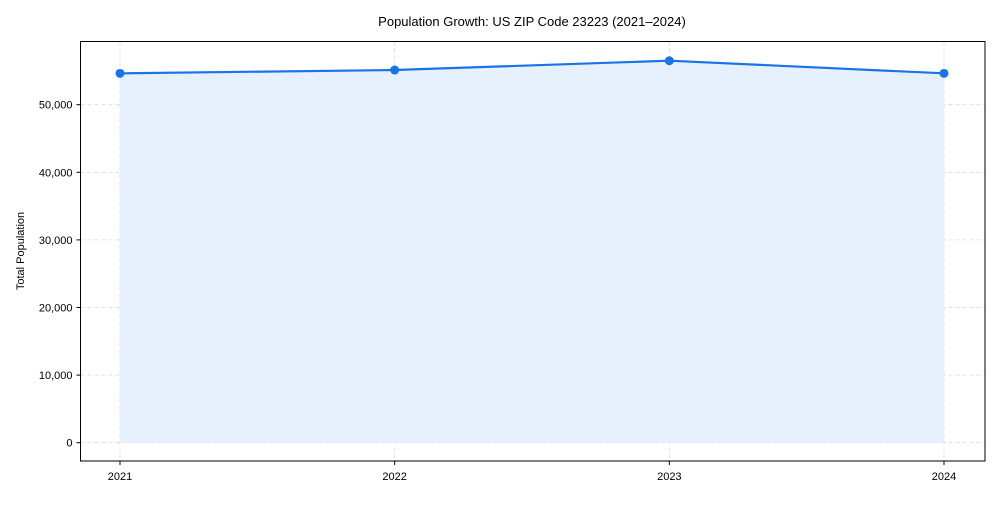  I want to click on x-tick-label: 2021, so click(120, 477).